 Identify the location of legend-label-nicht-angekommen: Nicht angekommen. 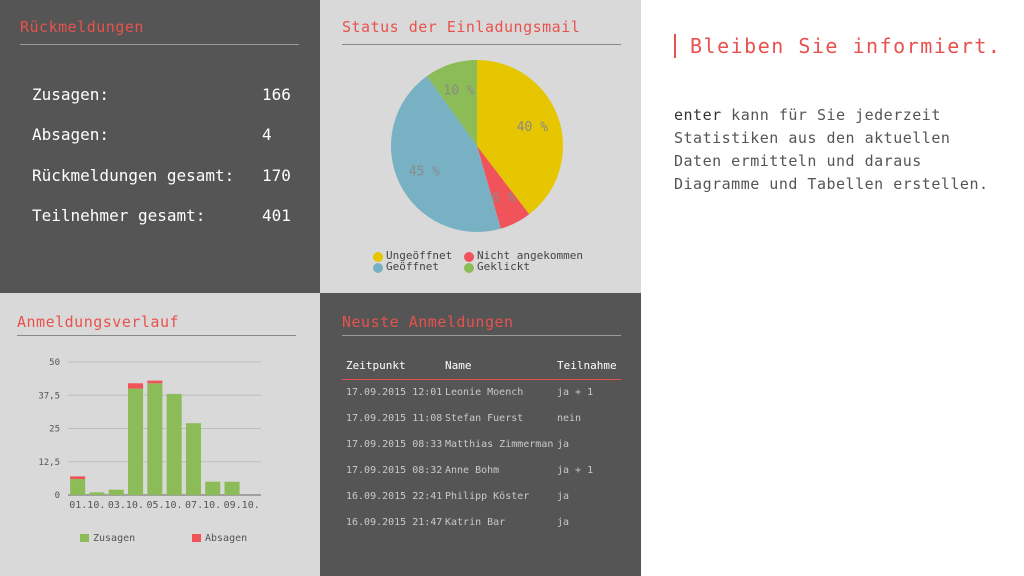
(530, 255).